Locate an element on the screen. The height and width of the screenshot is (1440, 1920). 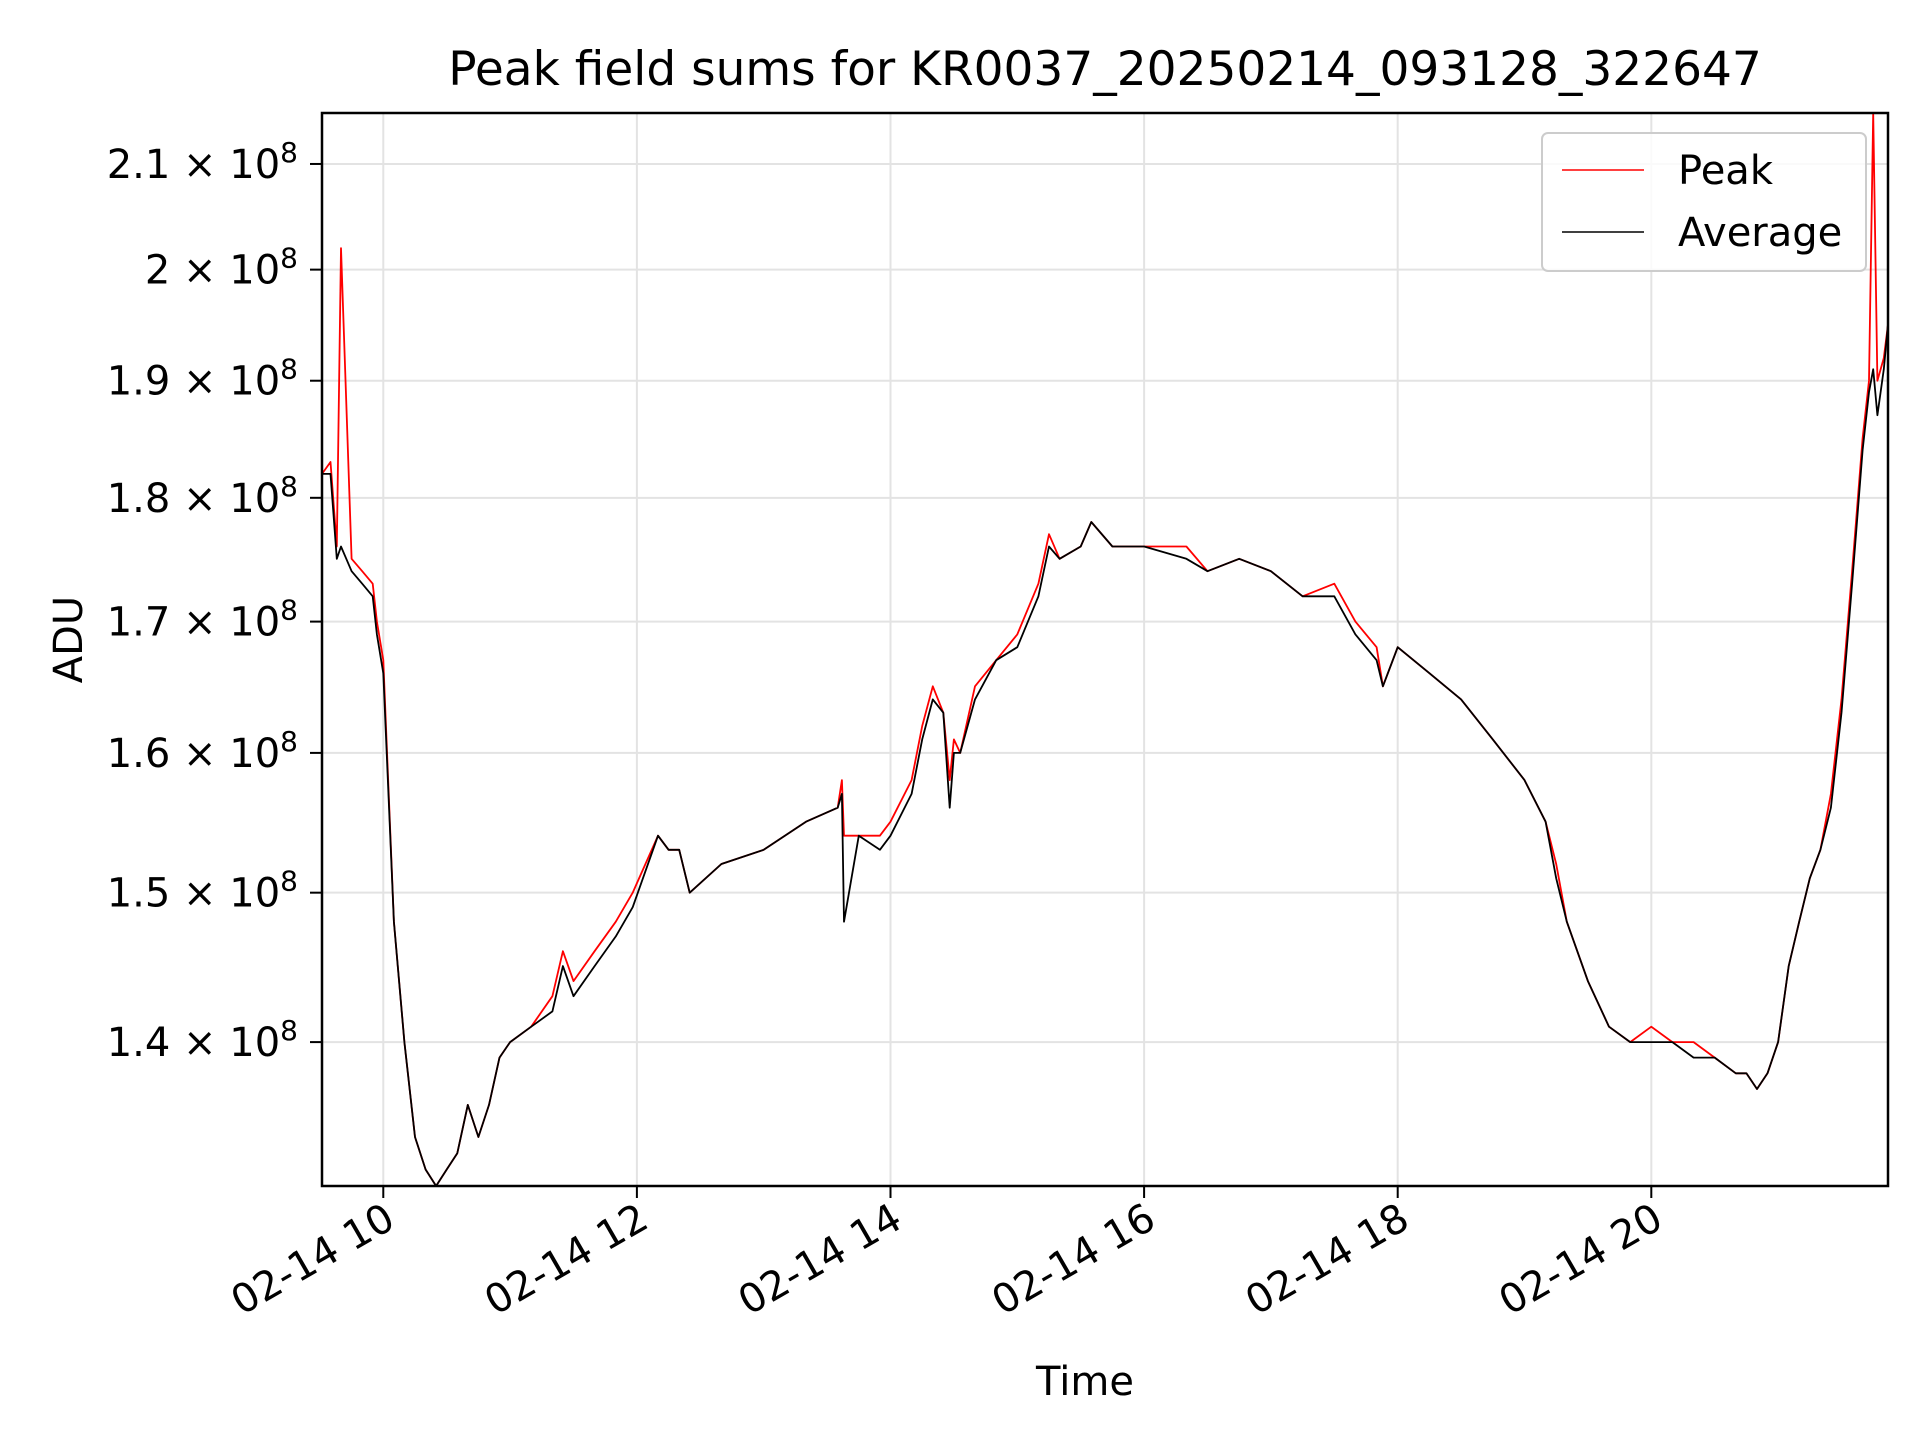
y-tick-label: 1.4 × 10⁸ is located at coordinates (202, 1040).